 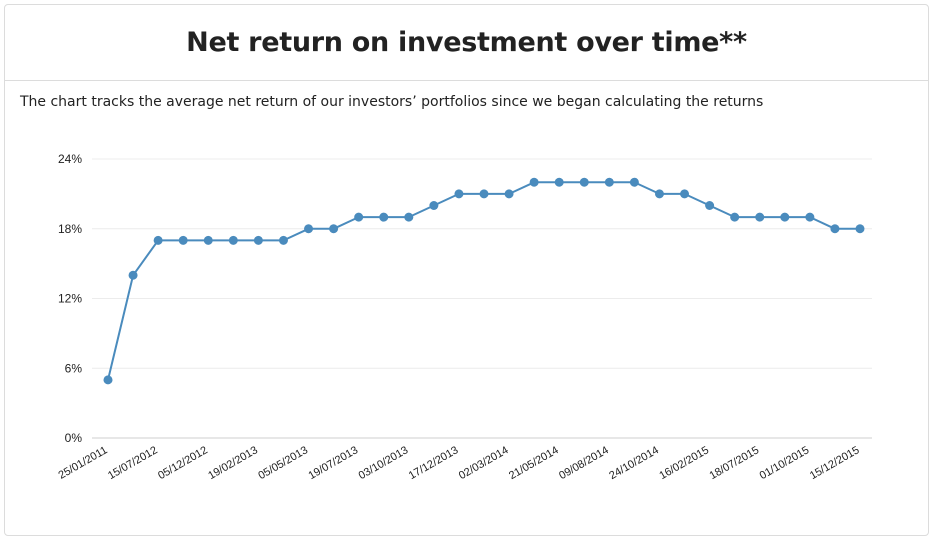 What do you see at coordinates (70, 159) in the screenshot?
I see `y-tick-label: 24%` at bounding box center [70, 159].